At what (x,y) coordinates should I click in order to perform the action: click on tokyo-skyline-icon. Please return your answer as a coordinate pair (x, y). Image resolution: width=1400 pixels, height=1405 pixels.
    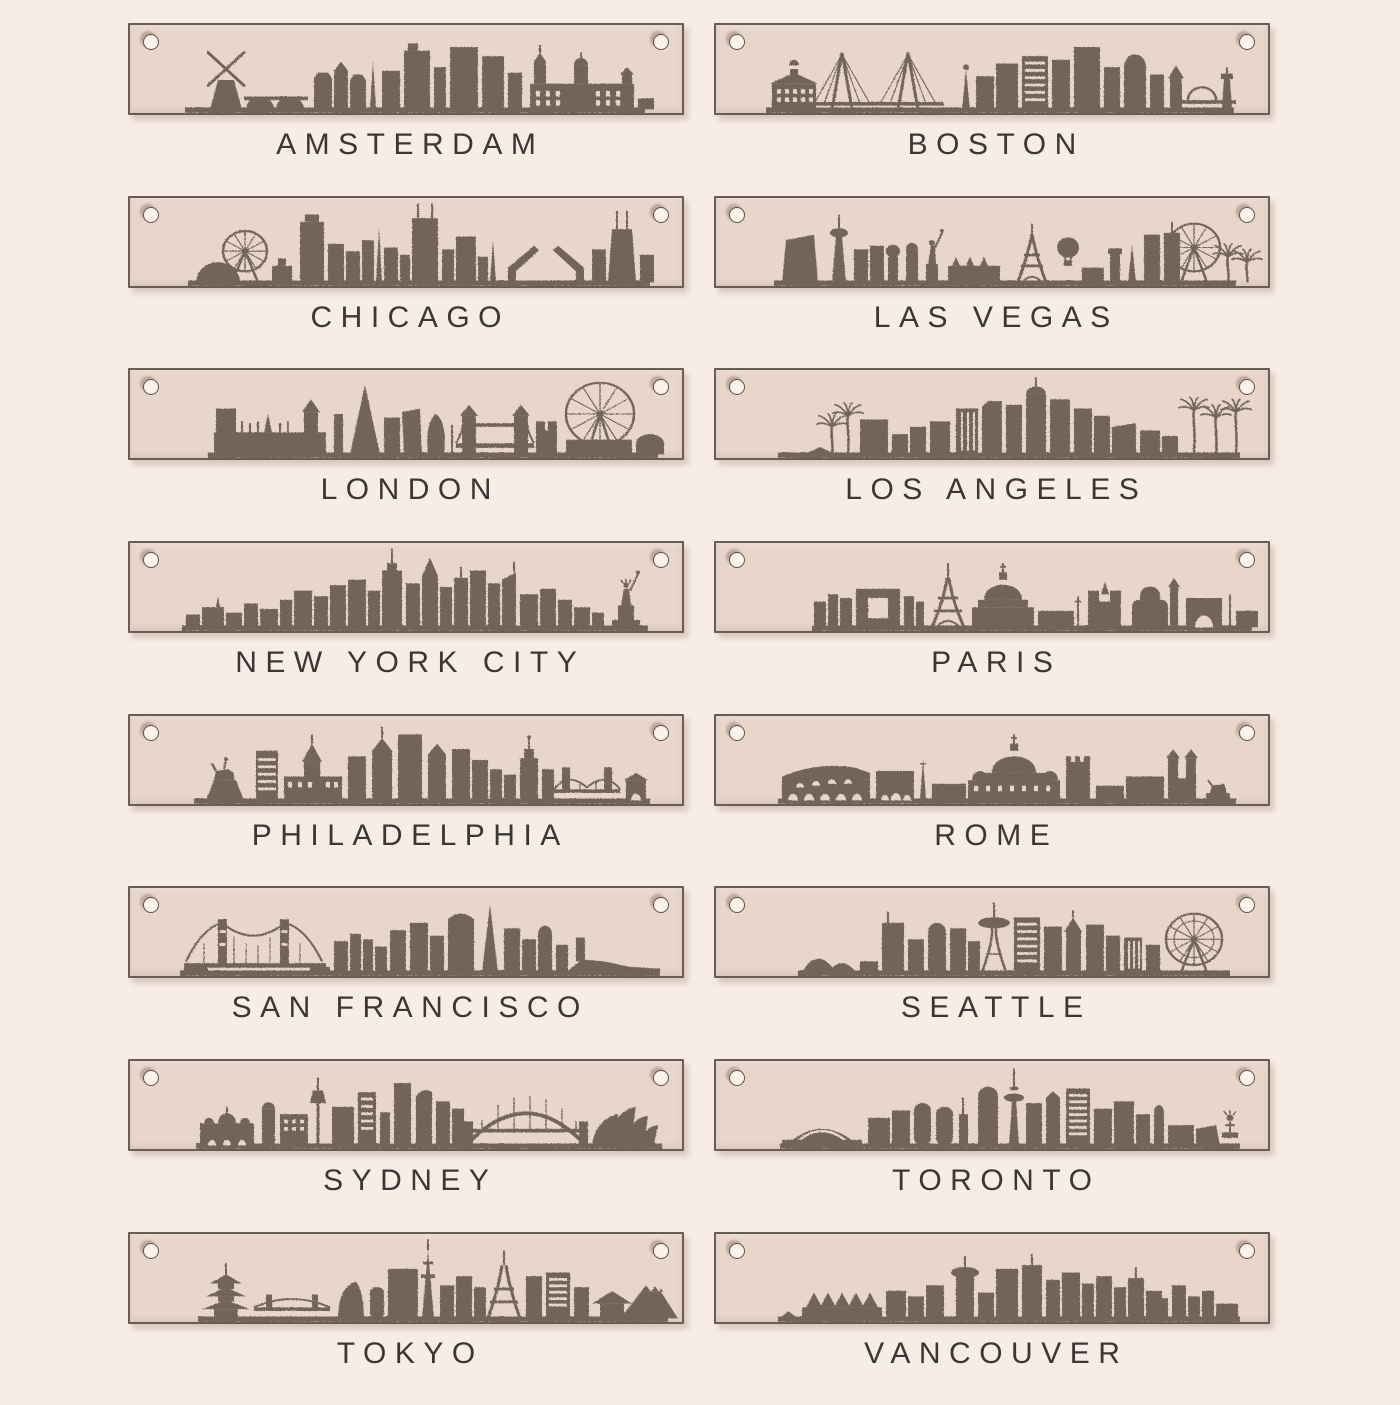
    Looking at the image, I should click on (438, 1280).